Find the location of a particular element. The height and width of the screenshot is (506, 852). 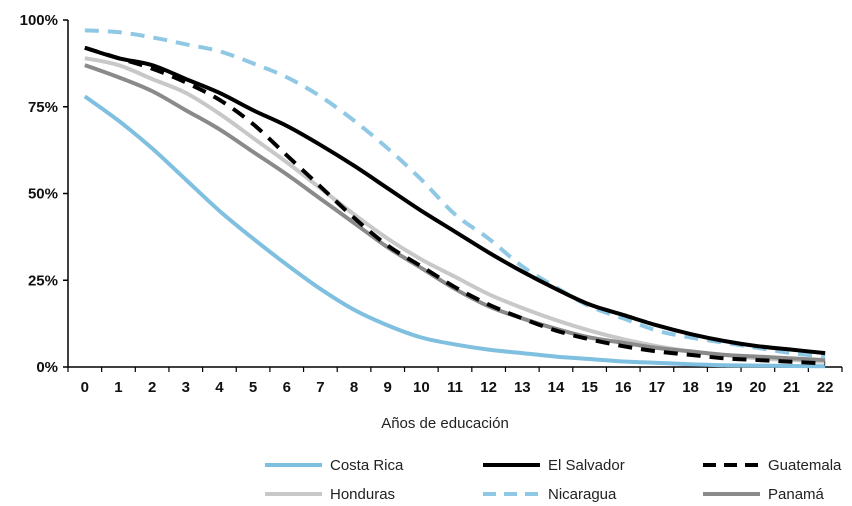

legend-label: El Salvador is located at coordinates (586, 465).